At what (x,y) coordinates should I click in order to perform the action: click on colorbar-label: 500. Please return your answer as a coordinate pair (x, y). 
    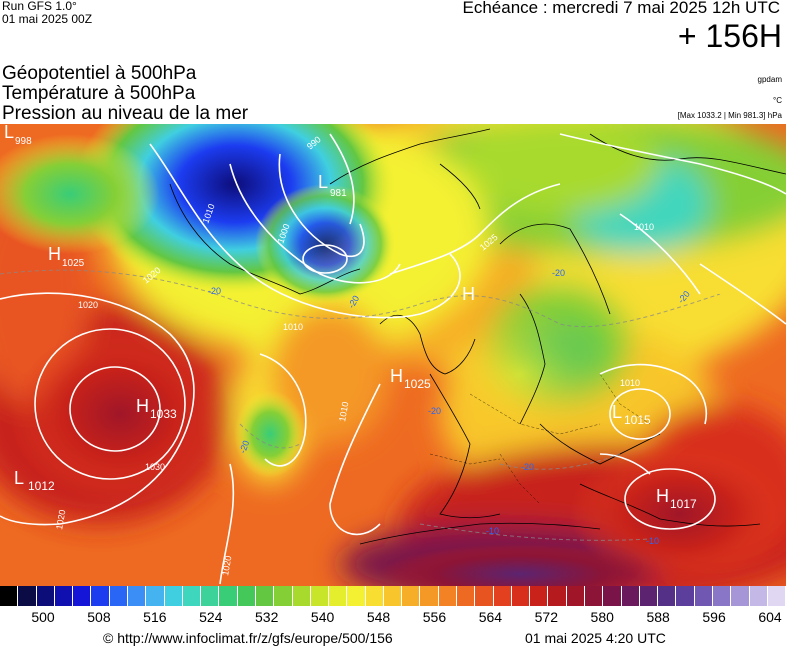
    Looking at the image, I should click on (43, 617).